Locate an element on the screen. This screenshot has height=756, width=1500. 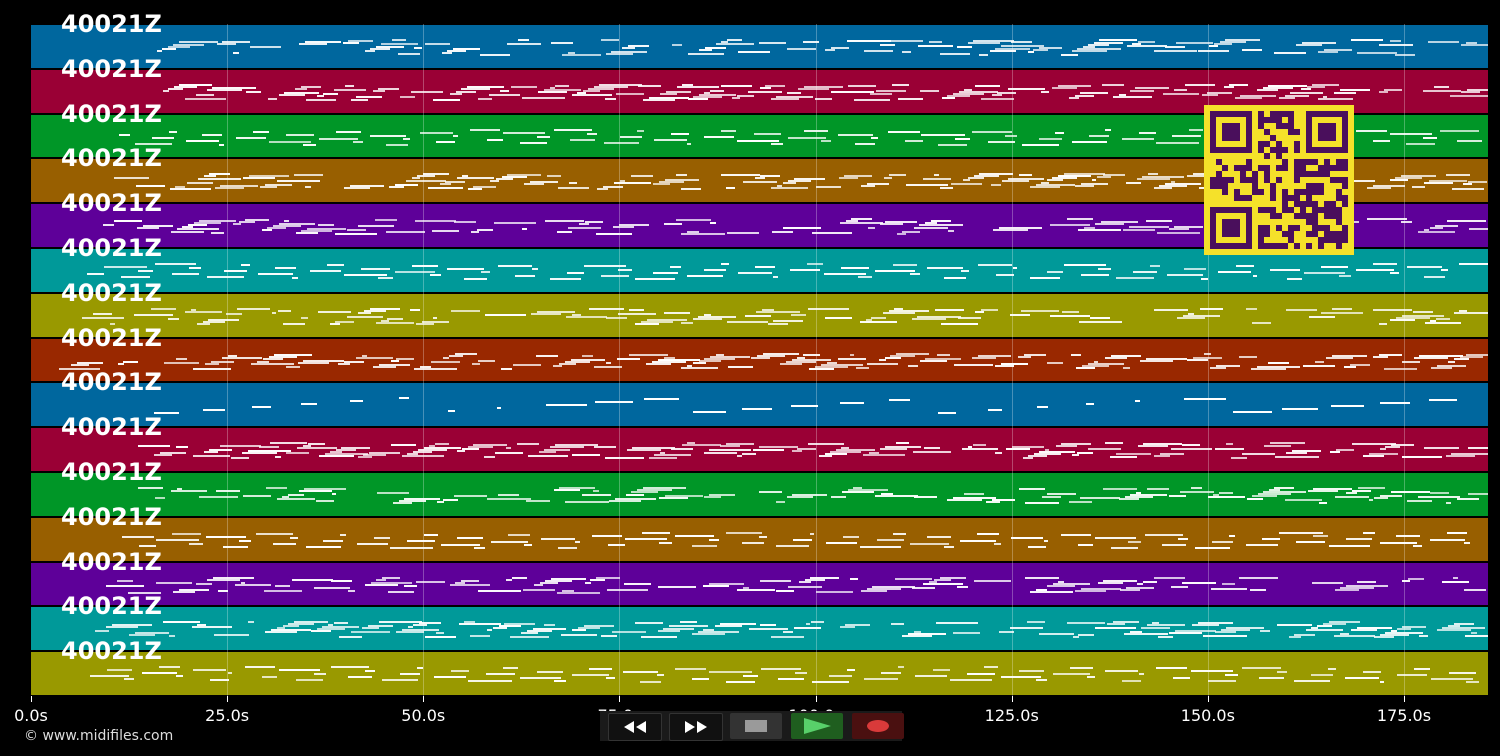
tick-label: 50.0s is located at coordinates (423, 715).